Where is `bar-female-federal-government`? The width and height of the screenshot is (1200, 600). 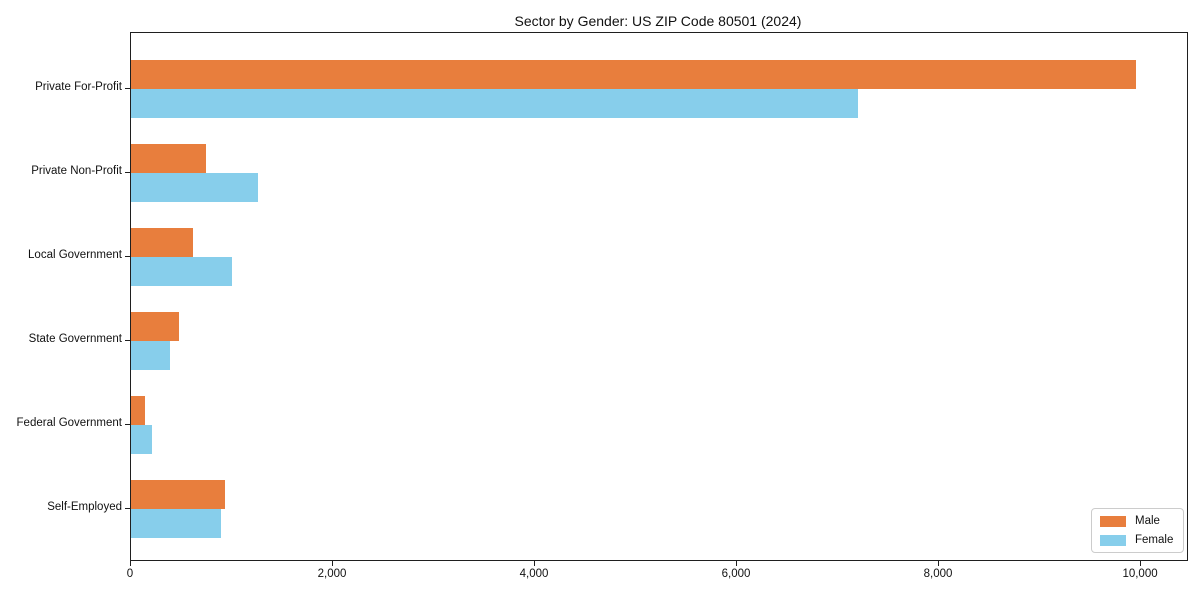
bar-female-federal-government is located at coordinates (141, 439).